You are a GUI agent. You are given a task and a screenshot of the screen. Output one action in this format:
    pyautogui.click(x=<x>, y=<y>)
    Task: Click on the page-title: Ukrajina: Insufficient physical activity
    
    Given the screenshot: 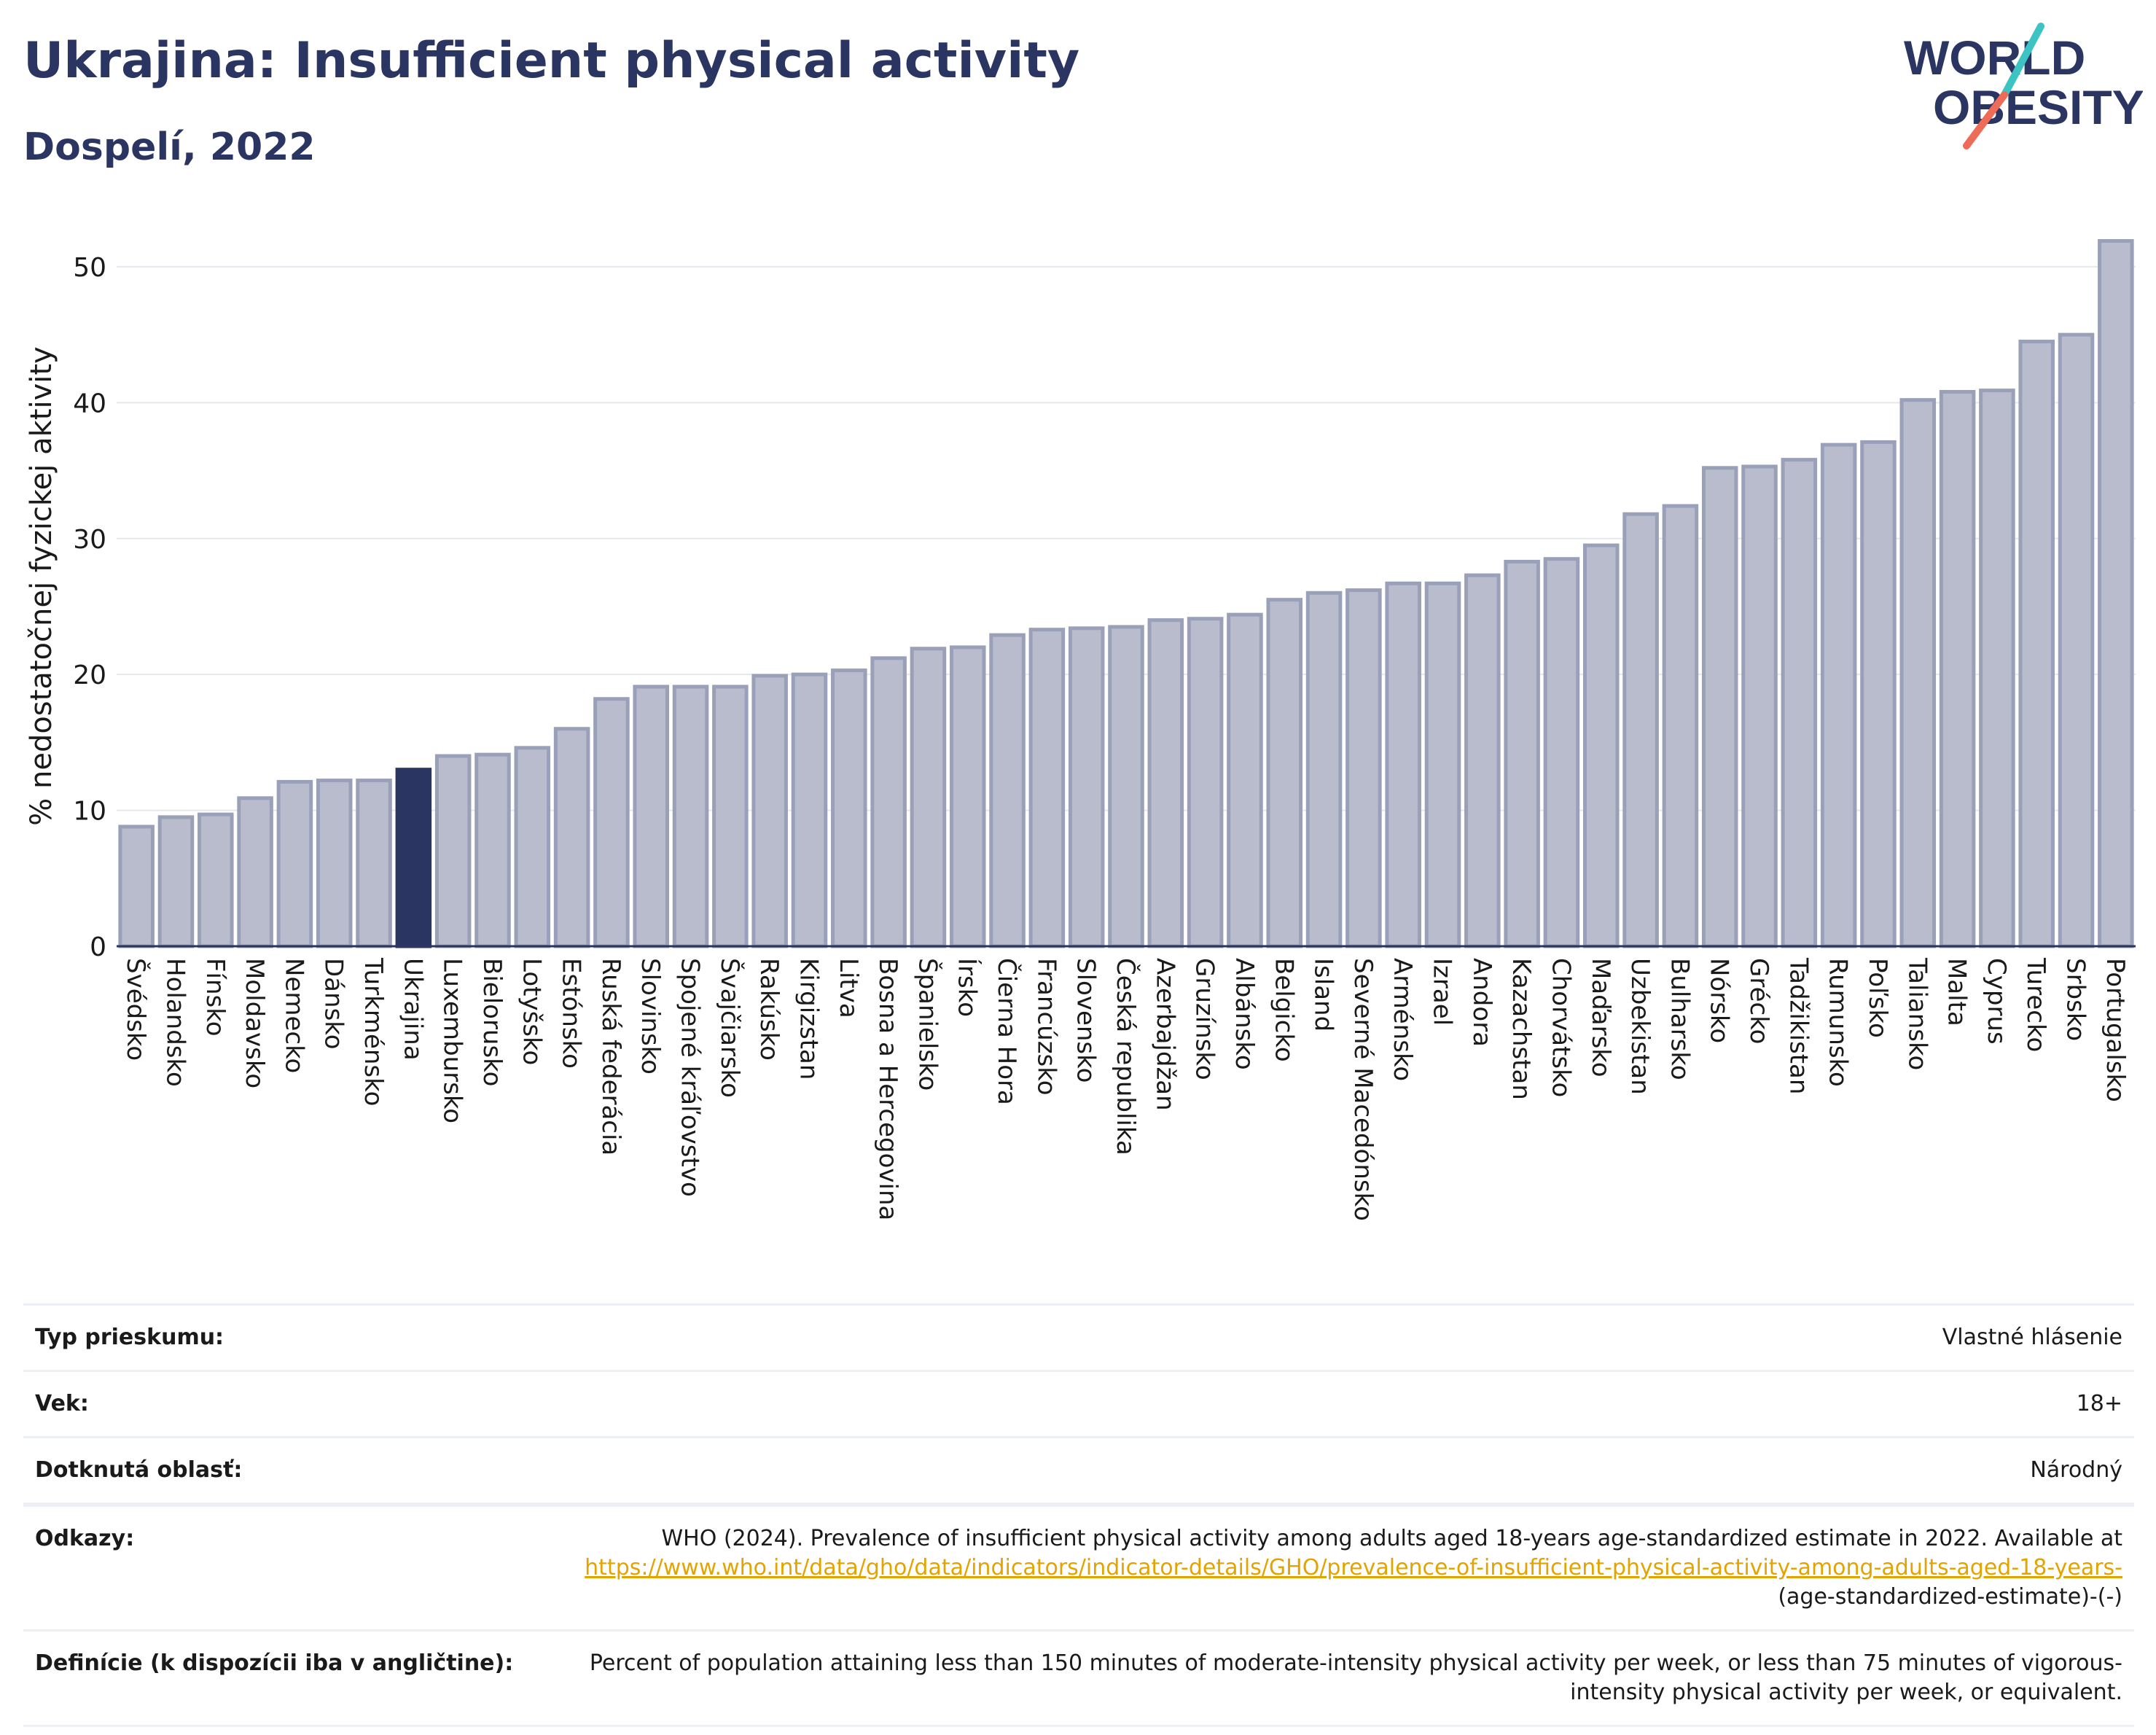 What is the action you would take?
    pyautogui.click(x=551, y=61)
    